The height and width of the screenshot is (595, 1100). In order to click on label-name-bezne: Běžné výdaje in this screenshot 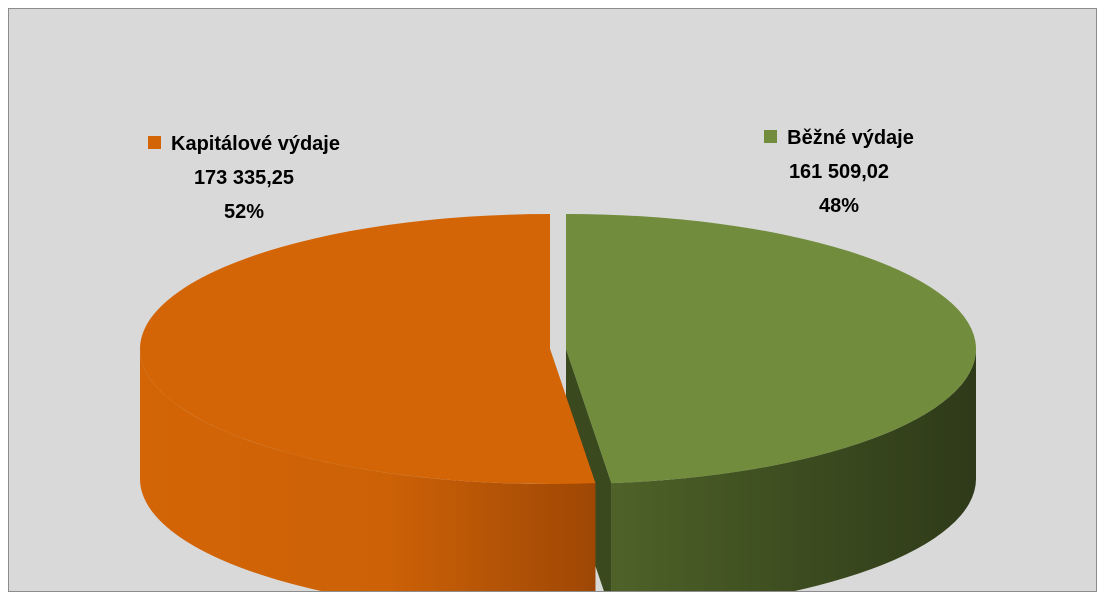, I will do `click(850, 138)`.